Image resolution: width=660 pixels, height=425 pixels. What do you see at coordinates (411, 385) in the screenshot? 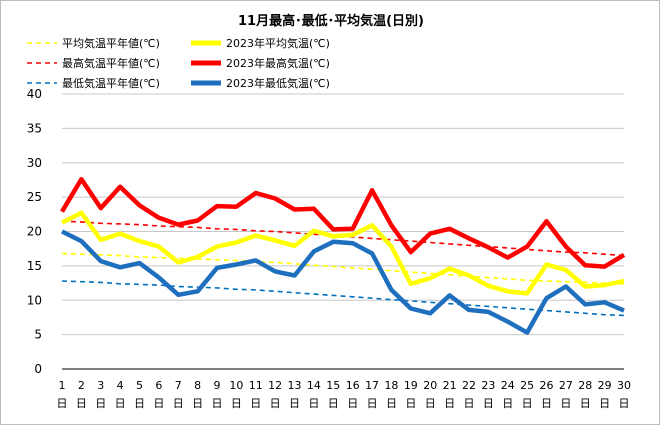
I see `x-tick-label: 19` at bounding box center [411, 385].